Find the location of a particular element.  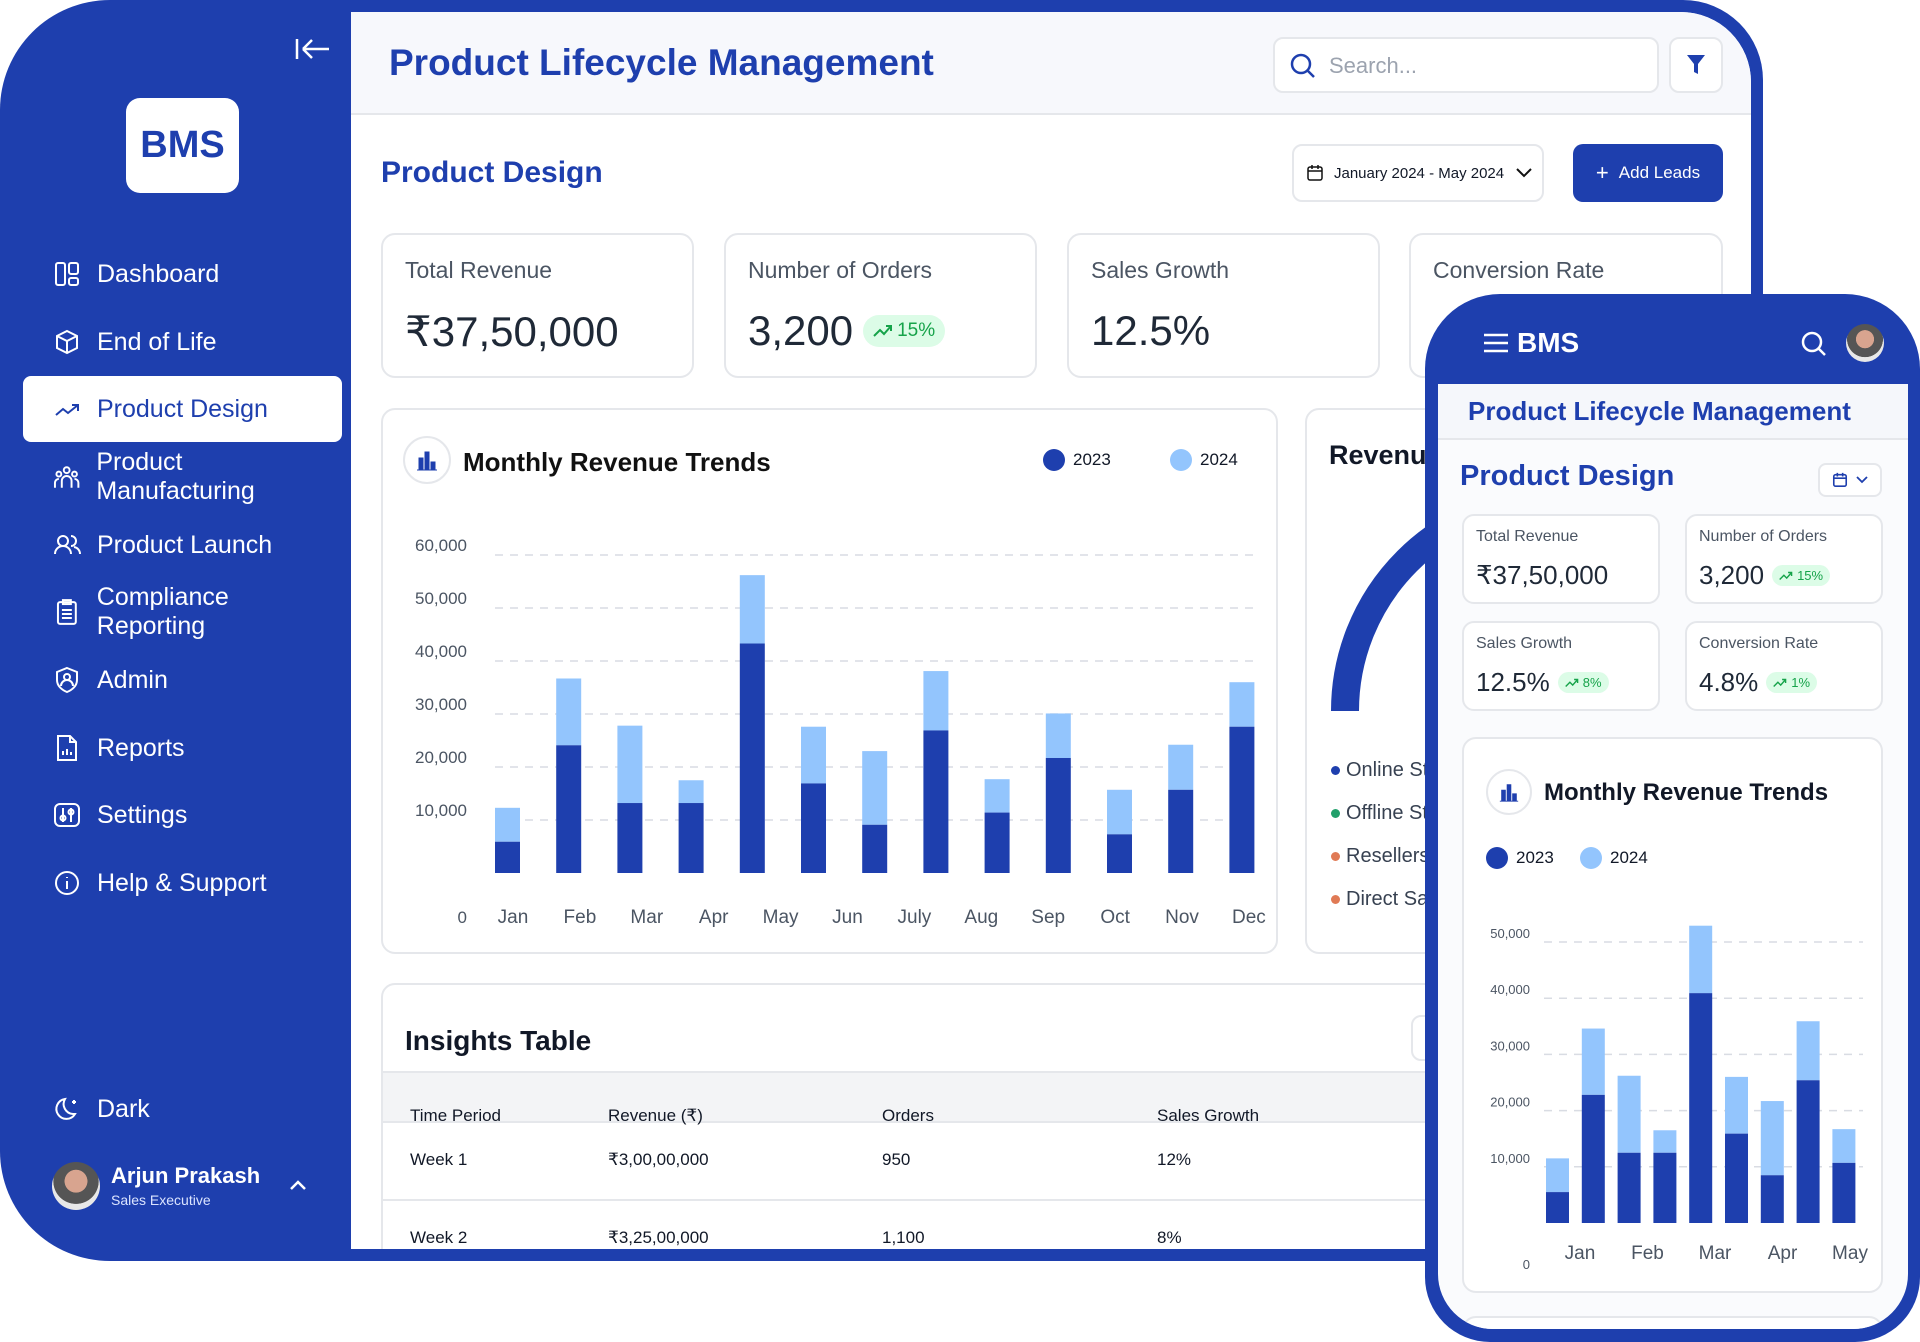

chart-title: Monthly Revenue Trends is located at coordinates (617, 462).